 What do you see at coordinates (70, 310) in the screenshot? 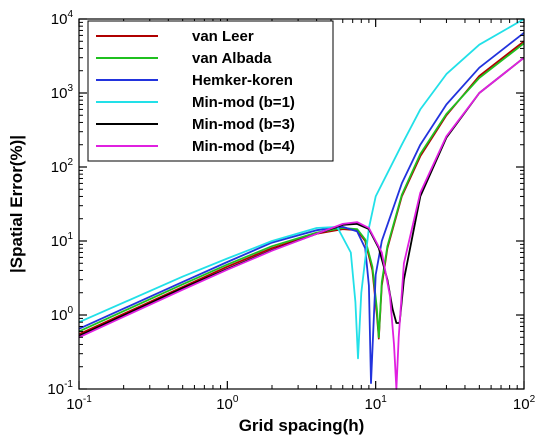
I see `y-tick-label-exp: 0` at bounding box center [70, 310].